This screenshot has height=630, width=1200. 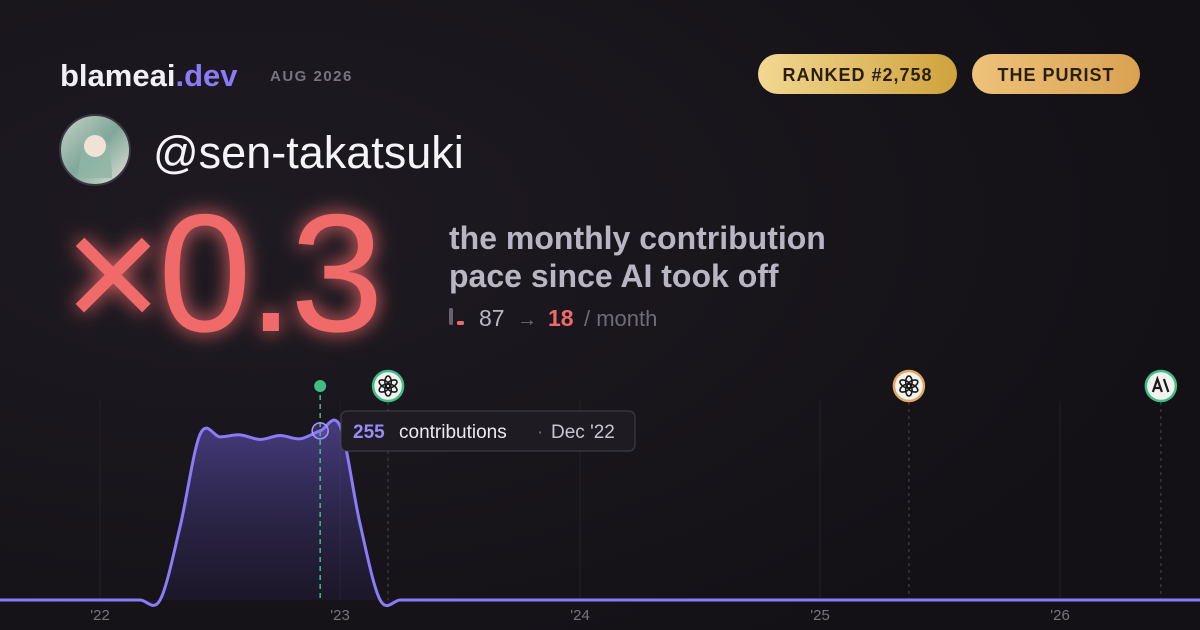 What do you see at coordinates (308, 152) in the screenshot?
I see `username: @sen-takatsuki` at bounding box center [308, 152].